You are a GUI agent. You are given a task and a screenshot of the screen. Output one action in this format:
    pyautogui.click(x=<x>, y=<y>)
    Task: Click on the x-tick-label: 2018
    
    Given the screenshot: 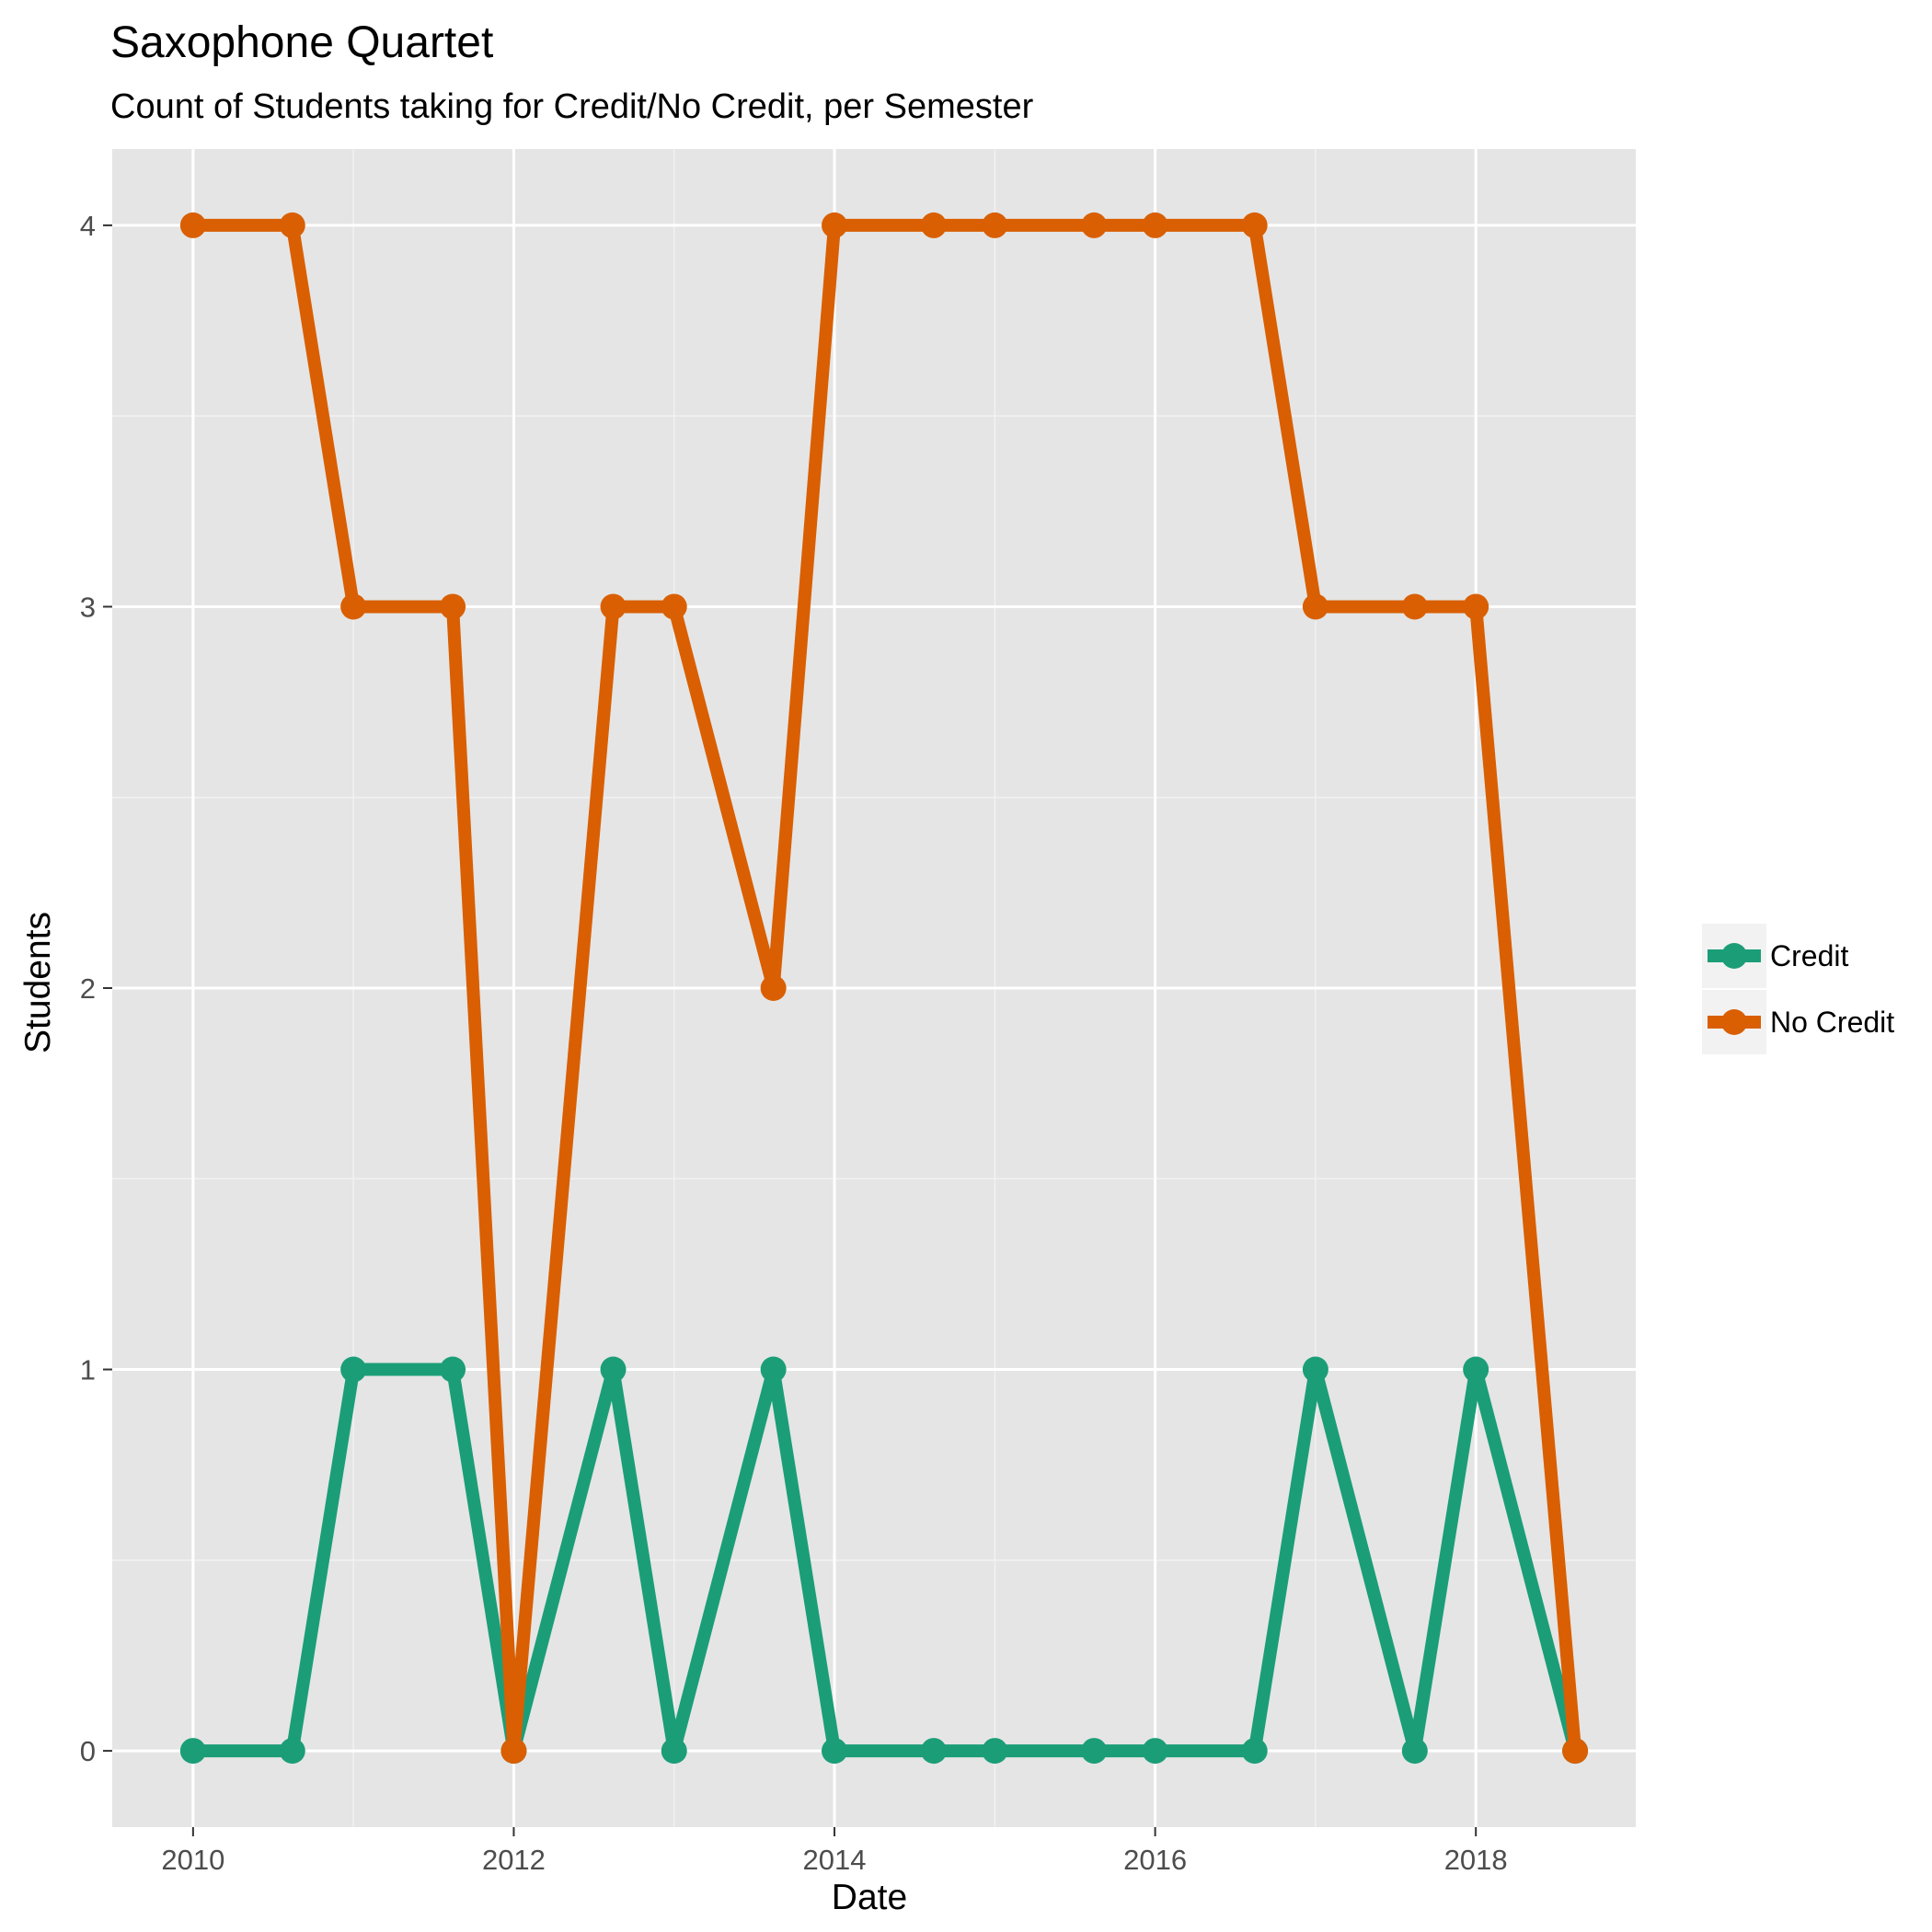 What is the action you would take?
    pyautogui.click(x=1476, y=1860)
    